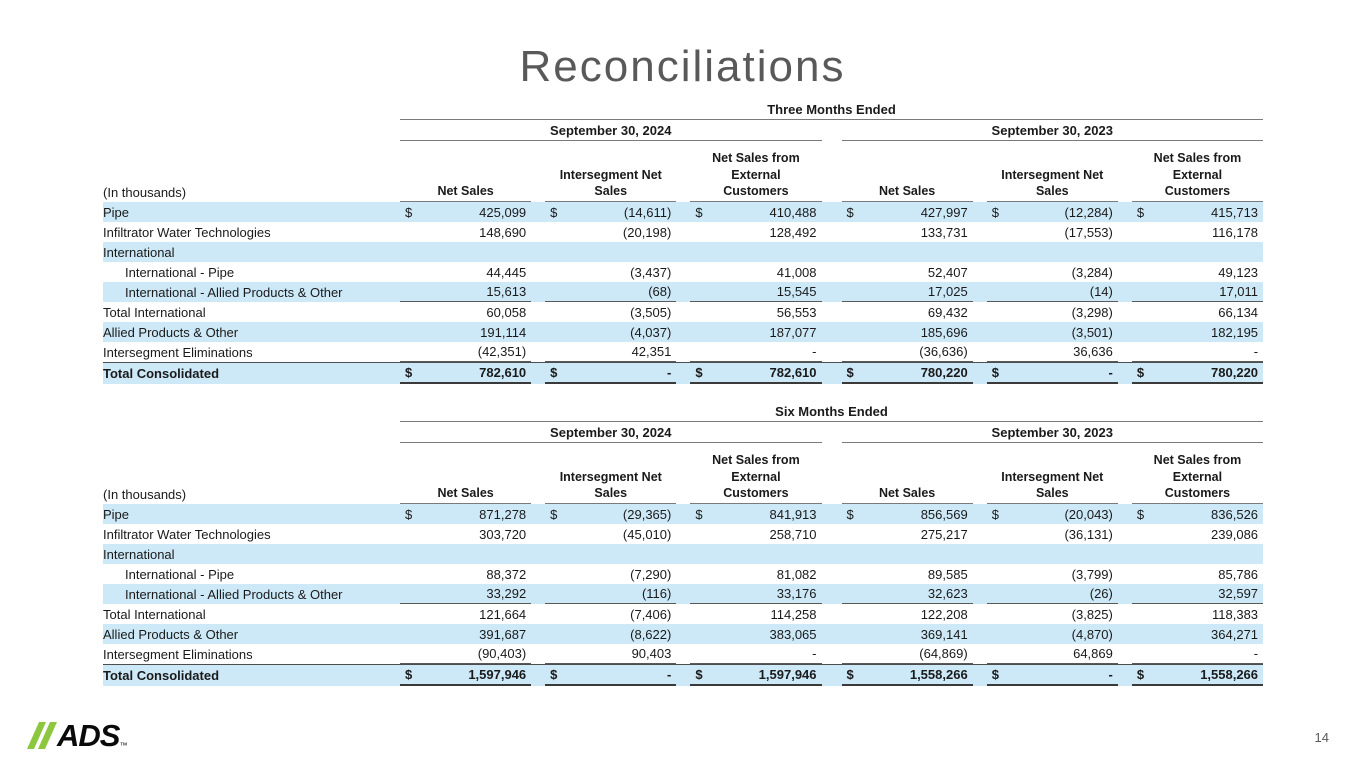 The image size is (1365, 768). What do you see at coordinates (756, 292) in the screenshot?
I see `cell: 15,545` at bounding box center [756, 292].